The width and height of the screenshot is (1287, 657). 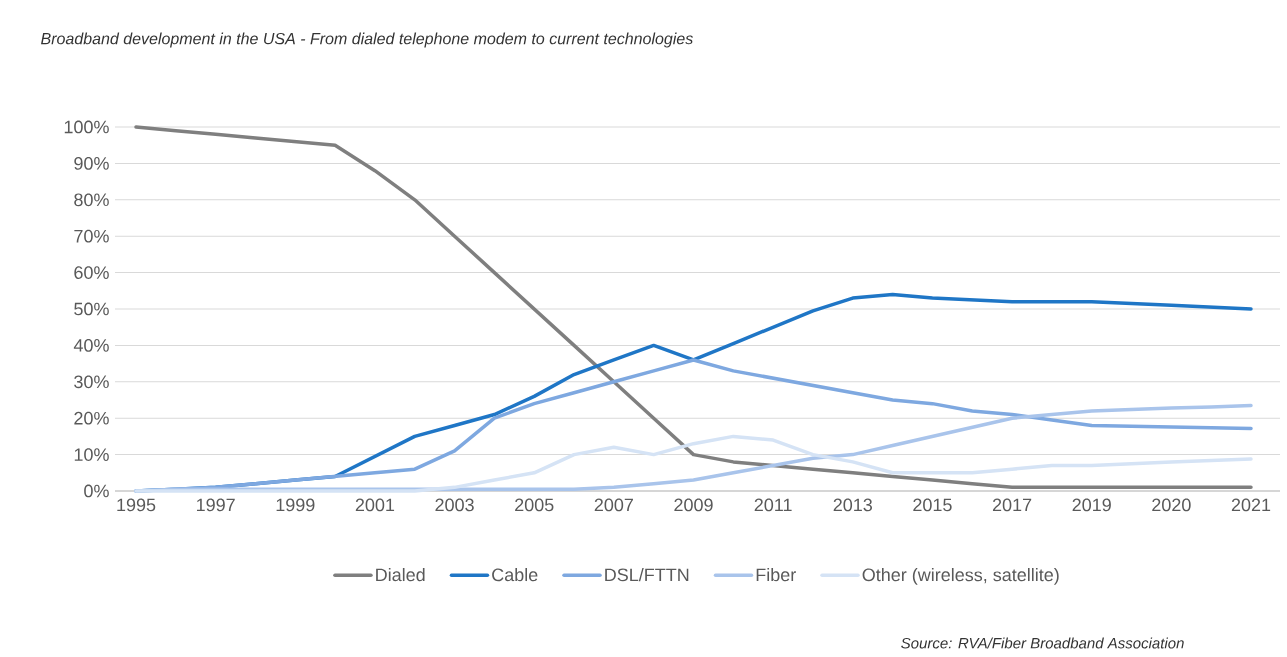 I want to click on y-tick-label: 50%, so click(x=91, y=309).